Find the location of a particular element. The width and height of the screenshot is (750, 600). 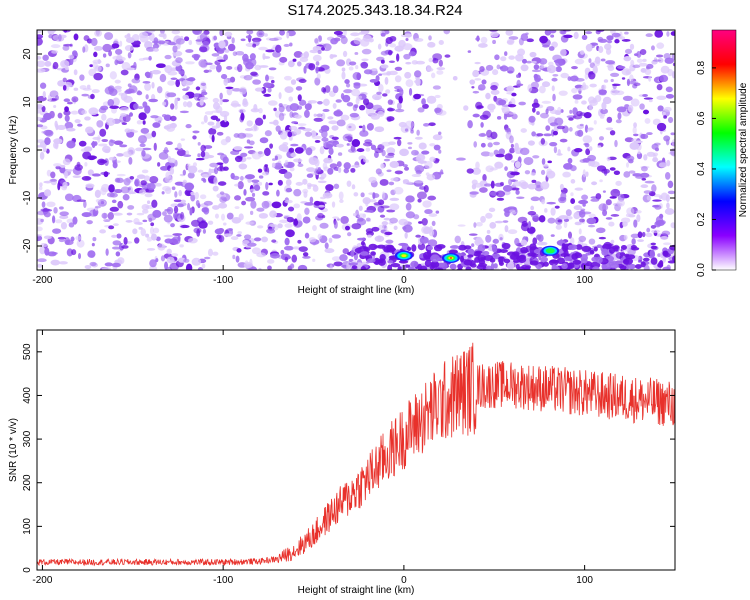

colorbar-label: Normalized spectral amplitude is located at coordinates (743, 149).